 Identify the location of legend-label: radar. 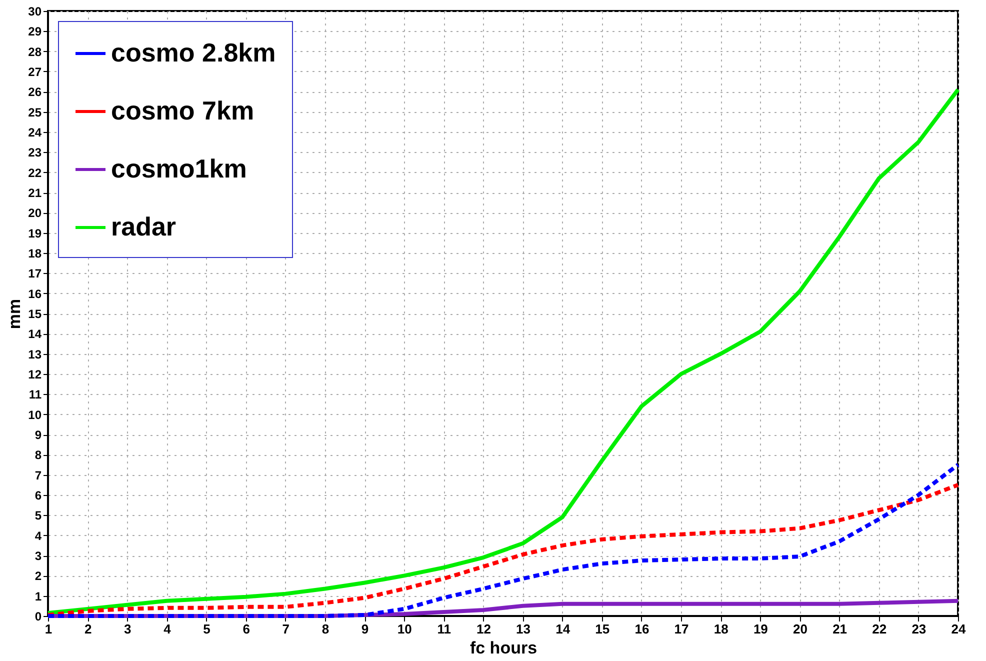
(143, 227).